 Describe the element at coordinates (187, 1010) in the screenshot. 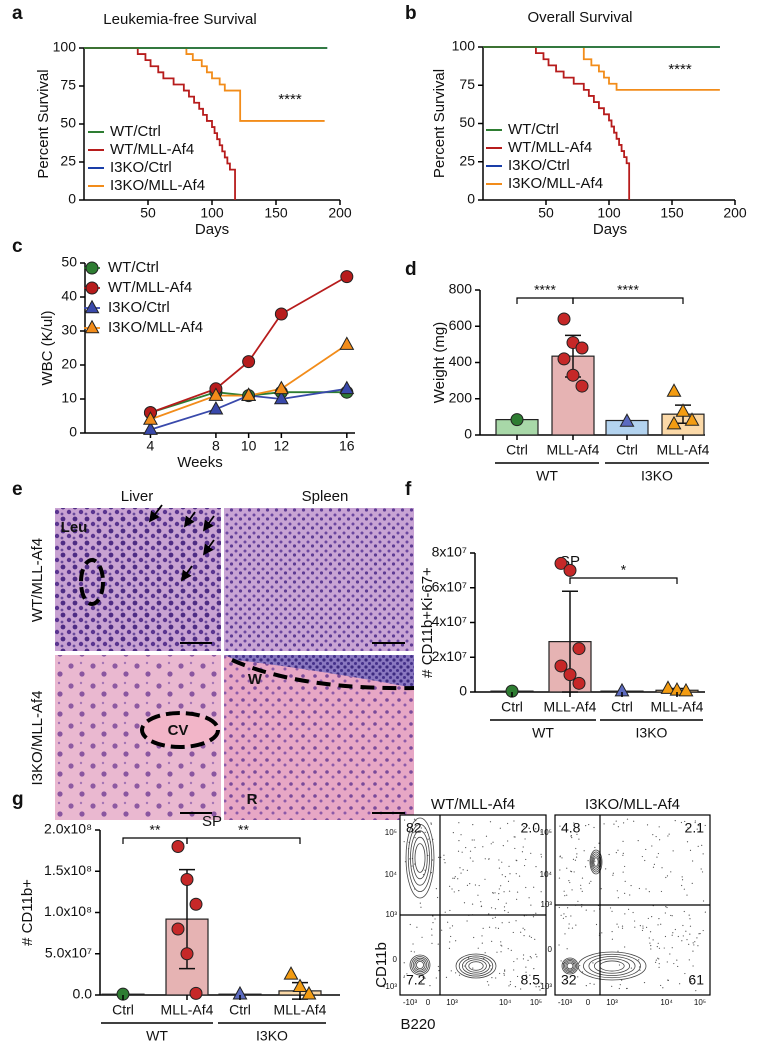

I see `x-tick-label: MLL-Af4` at that location.